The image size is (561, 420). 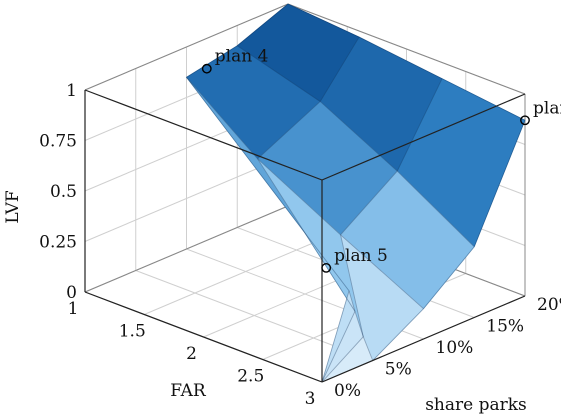 What do you see at coordinates (73, 309) in the screenshot?
I see `x-tick-label: 1` at bounding box center [73, 309].